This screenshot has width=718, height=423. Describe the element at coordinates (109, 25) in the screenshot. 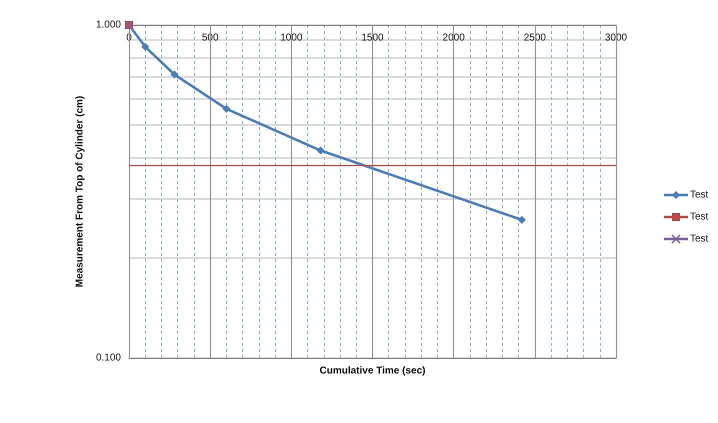

I see `y-tick-label: 1.000` at that location.